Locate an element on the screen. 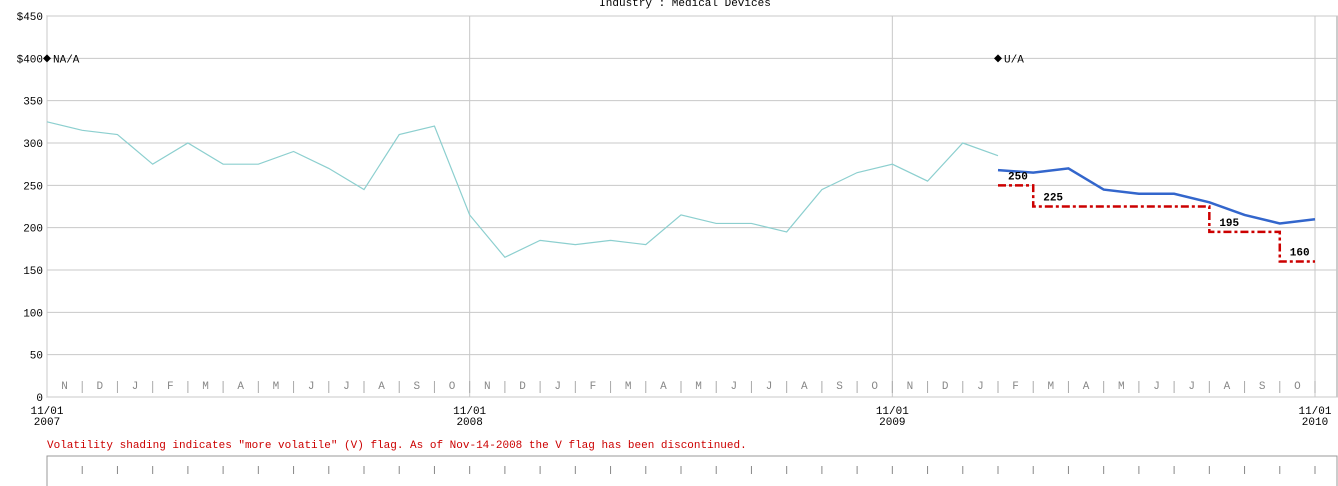 The image size is (1338, 486). value-label: 250 is located at coordinates (1018, 177).